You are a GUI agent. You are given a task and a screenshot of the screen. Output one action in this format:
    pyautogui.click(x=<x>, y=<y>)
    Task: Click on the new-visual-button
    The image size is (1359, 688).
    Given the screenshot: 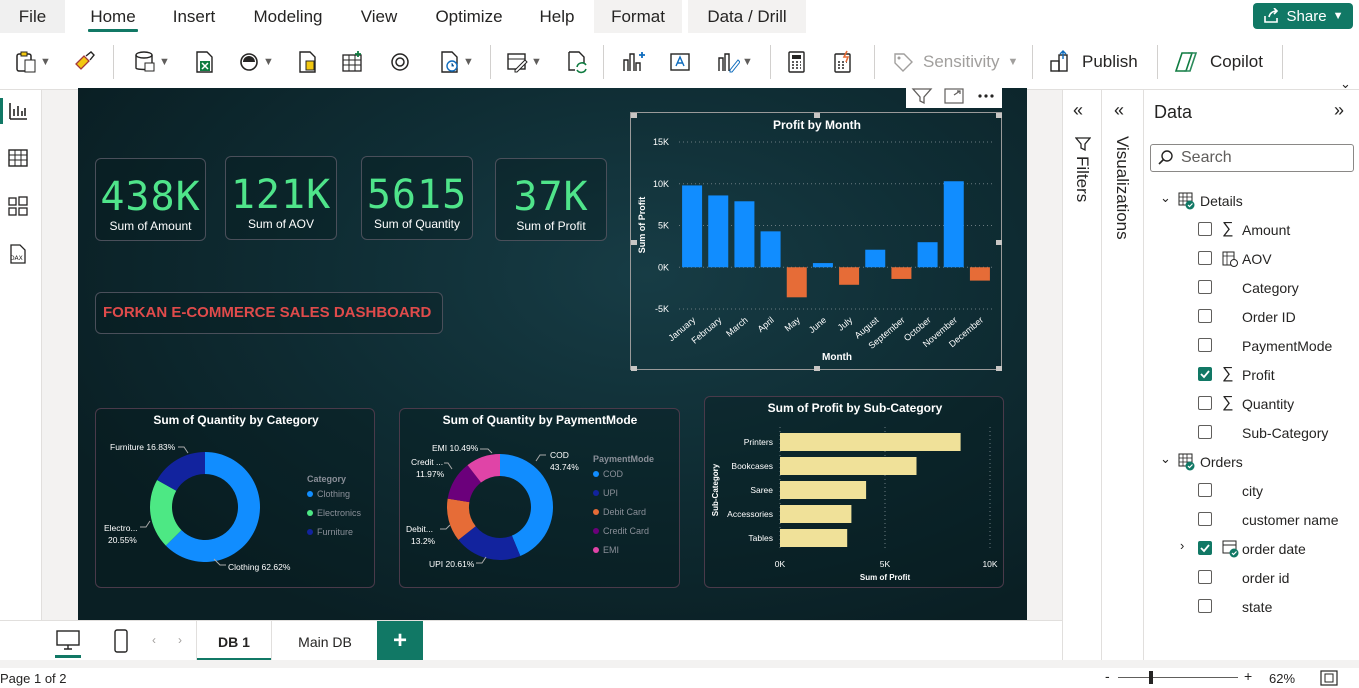 What is the action you would take?
    pyautogui.click(x=633, y=62)
    